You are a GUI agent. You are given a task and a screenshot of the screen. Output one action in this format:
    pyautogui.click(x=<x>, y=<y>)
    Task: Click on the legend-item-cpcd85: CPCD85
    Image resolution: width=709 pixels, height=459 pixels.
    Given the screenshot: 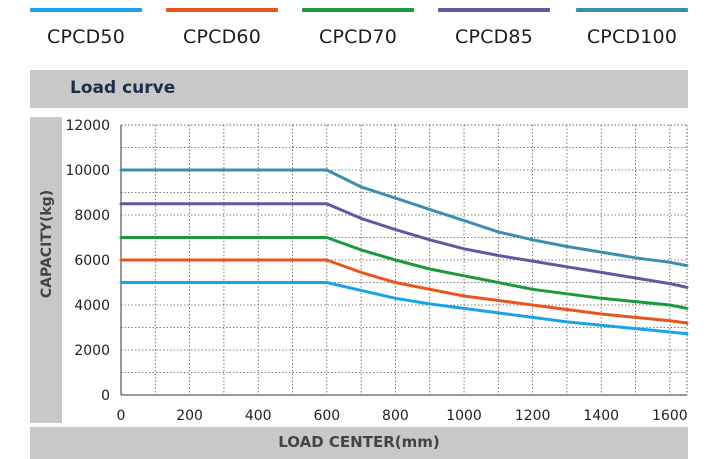 What is the action you would take?
    pyautogui.click(x=494, y=28)
    